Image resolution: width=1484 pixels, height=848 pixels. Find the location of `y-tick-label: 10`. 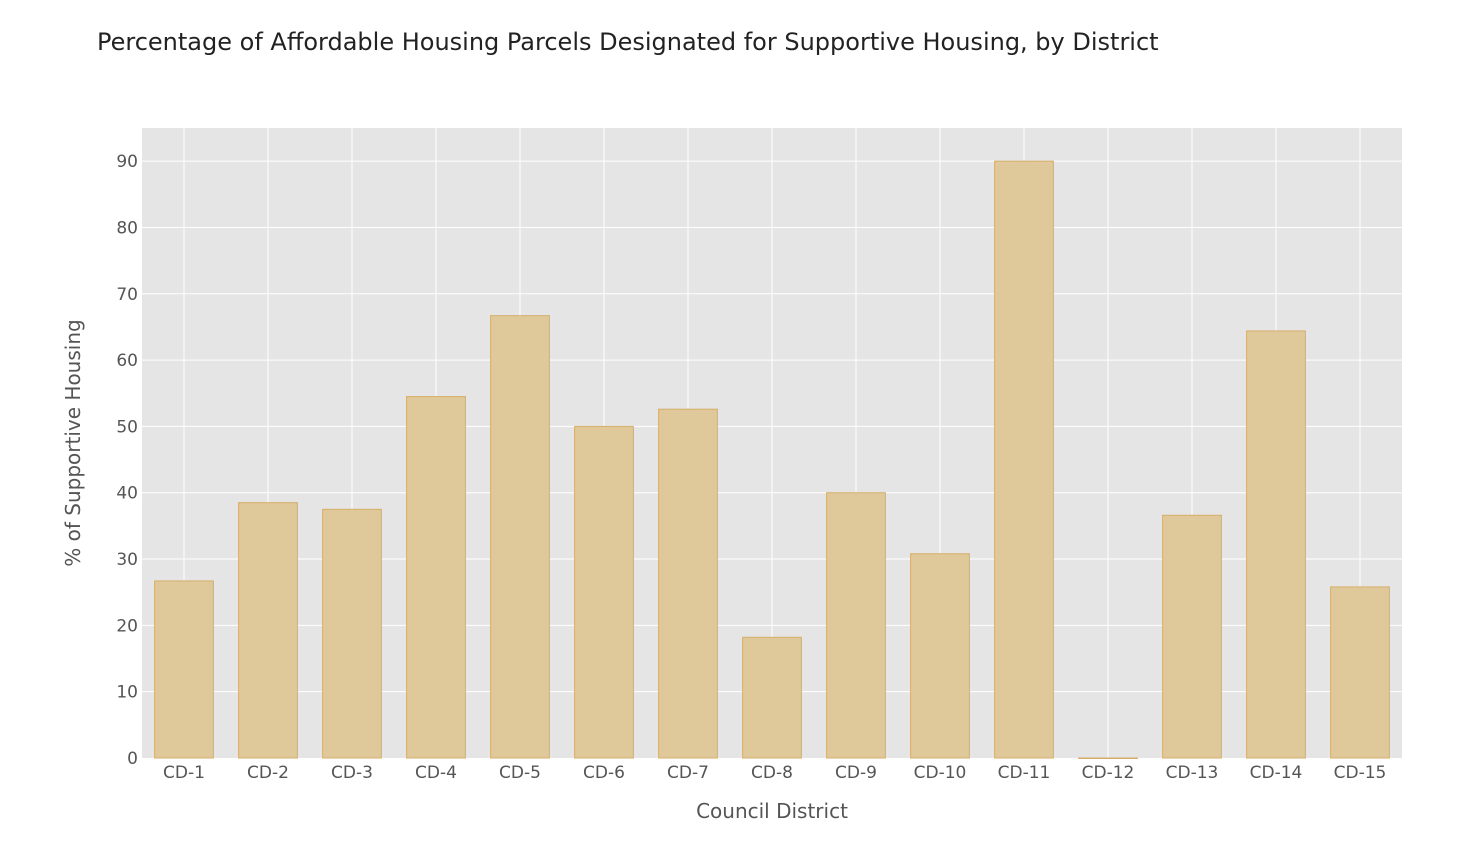

y-tick-label: 10 is located at coordinates (127, 693).